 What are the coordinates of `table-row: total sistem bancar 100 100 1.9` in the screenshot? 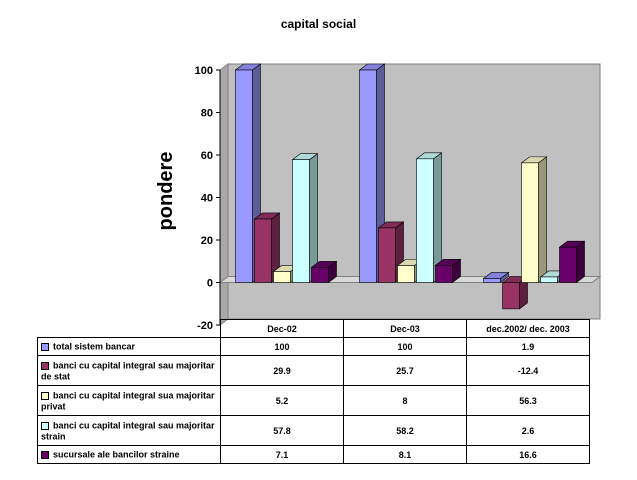 It's located at (313, 346).